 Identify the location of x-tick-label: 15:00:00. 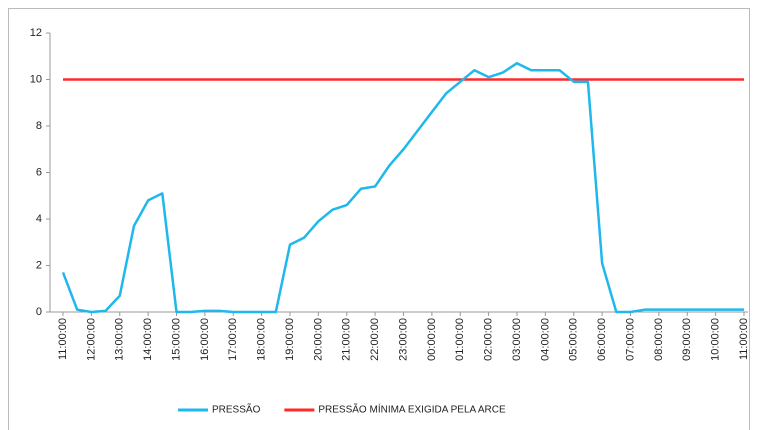
(176, 339).